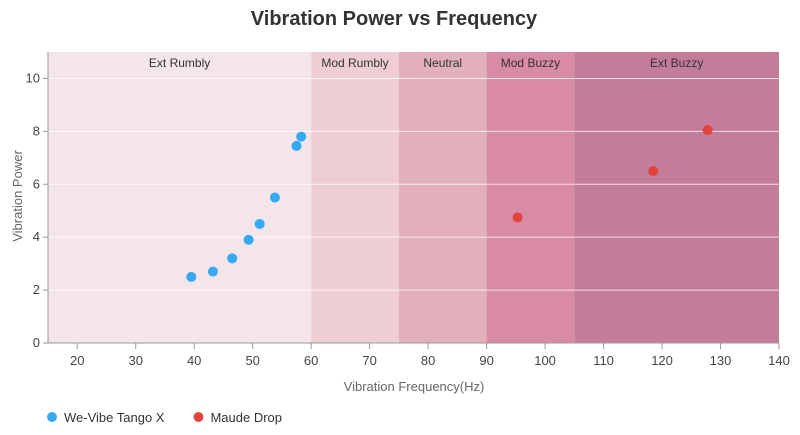  Describe the element at coordinates (36, 289) in the screenshot. I see `y-tick-label-1: 2` at that location.